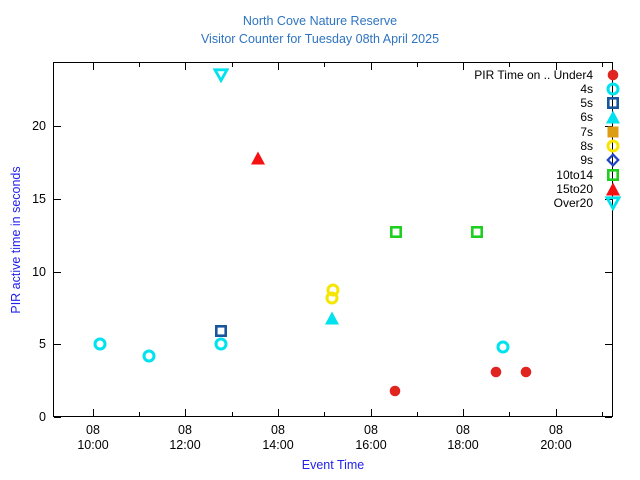  Describe the element at coordinates (613, 75) in the screenshot. I see `circle-filled-legend-icon` at that location.